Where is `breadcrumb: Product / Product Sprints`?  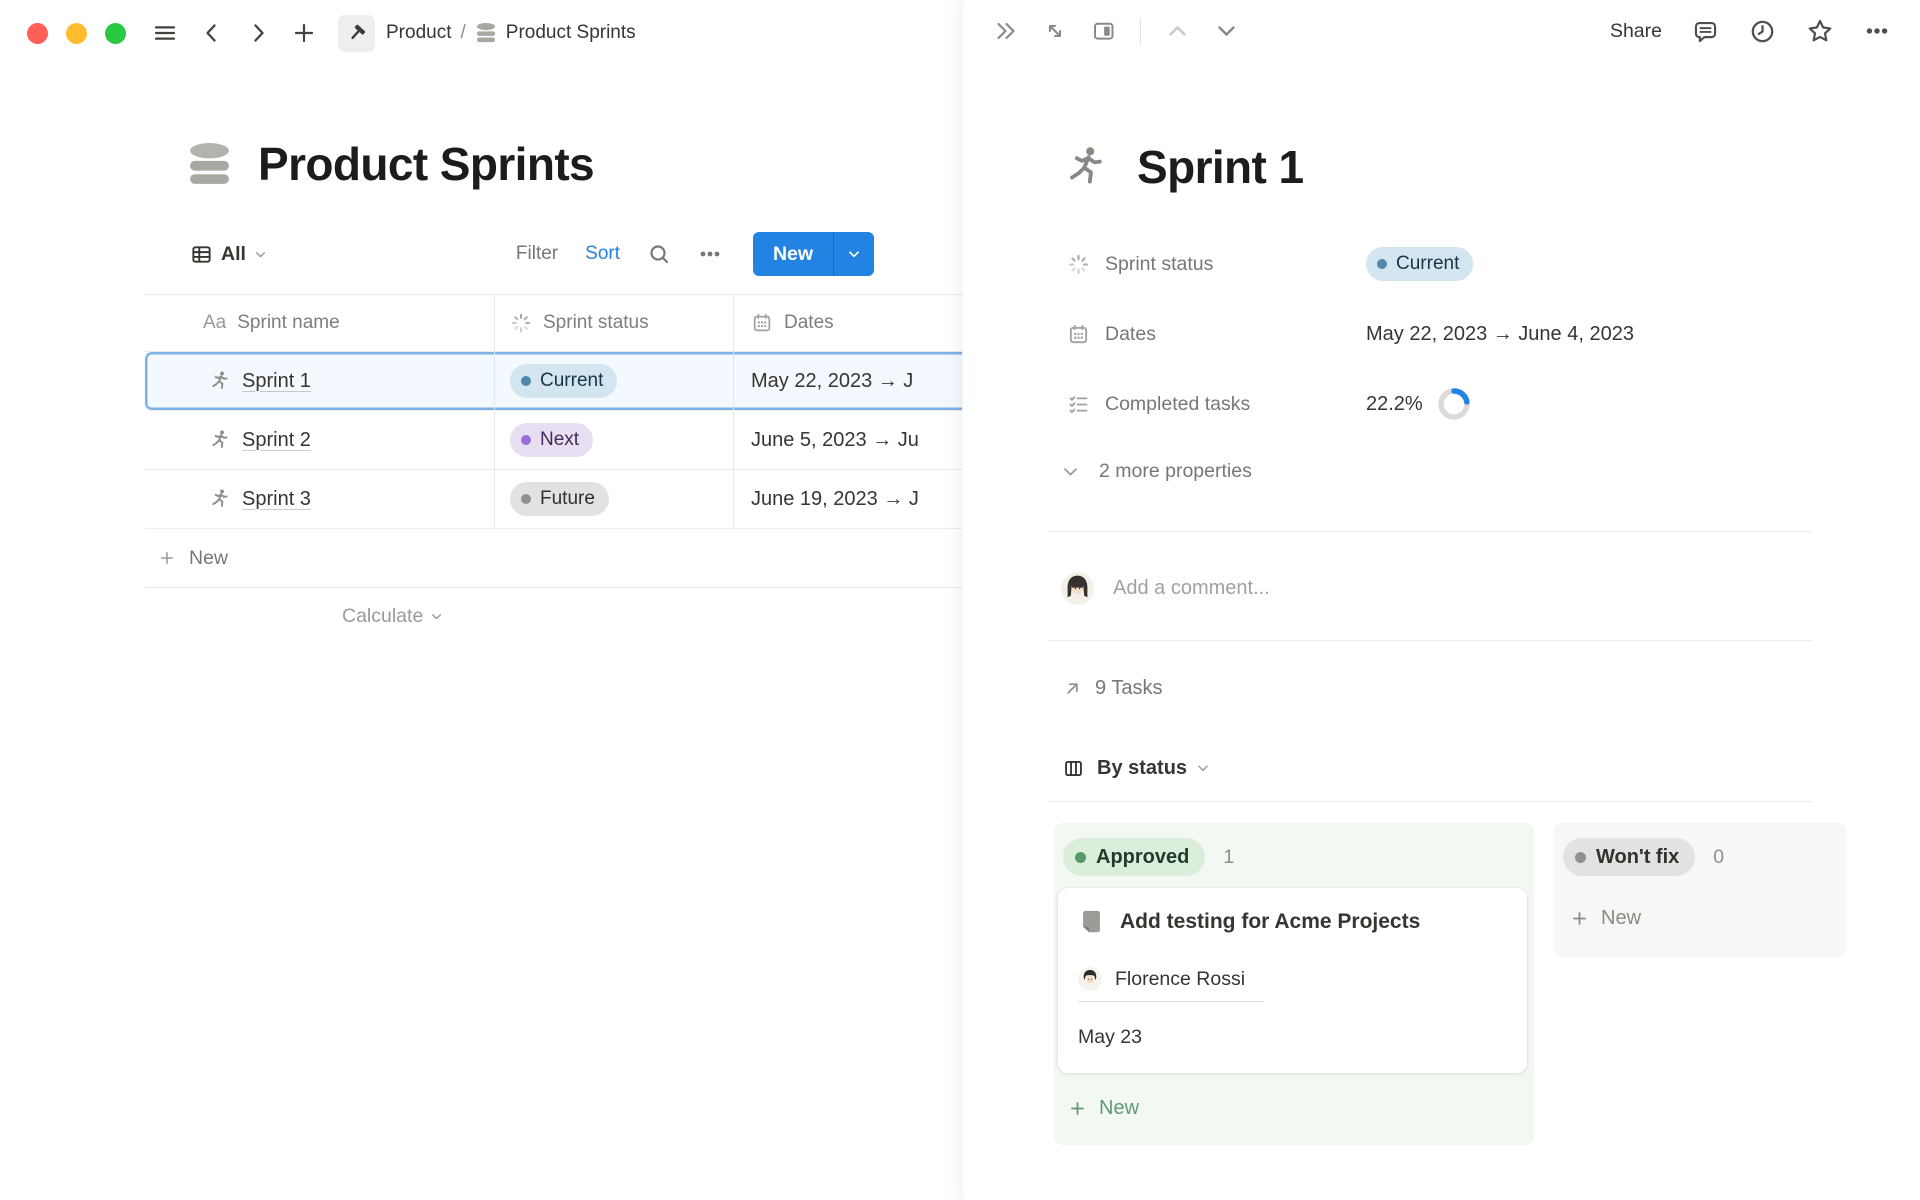
breadcrumb: Product / Product Sprints is located at coordinates (511, 33).